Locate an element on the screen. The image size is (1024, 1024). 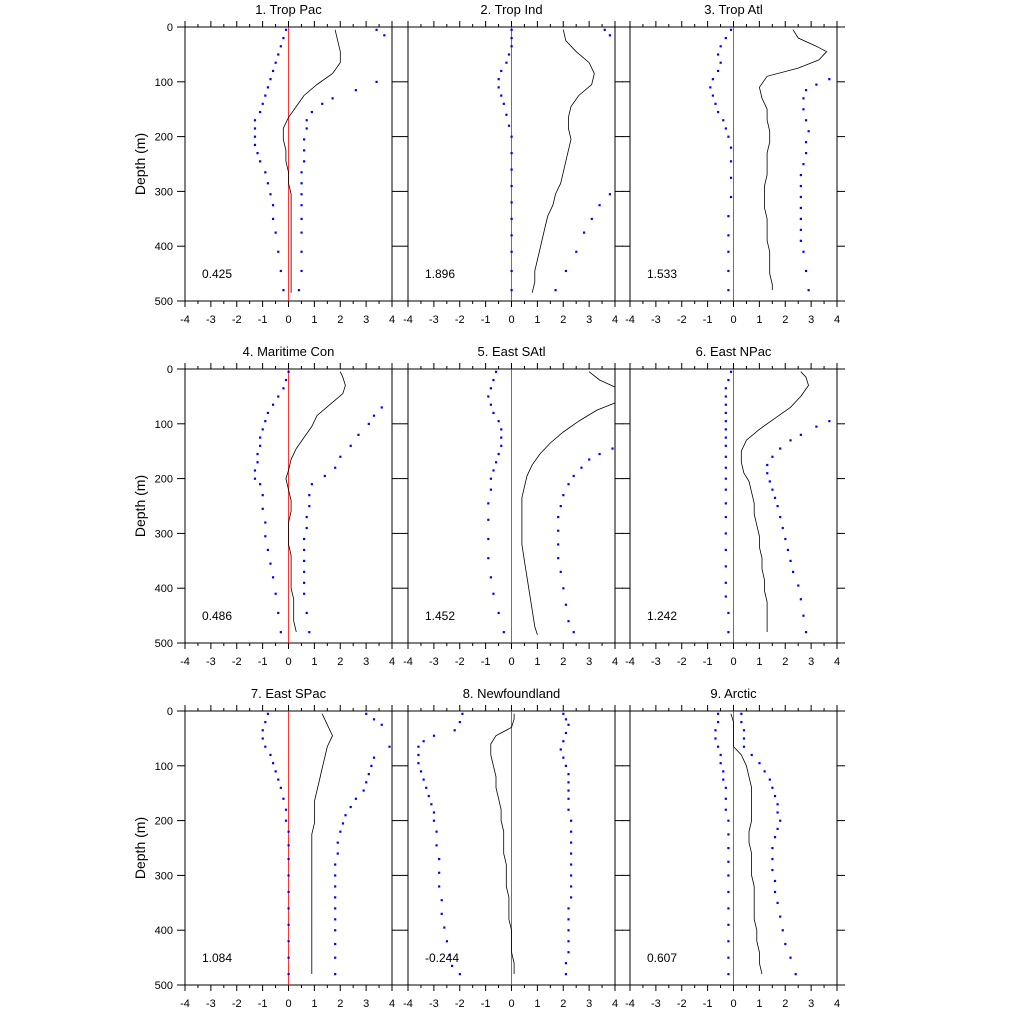
x-tick-label: -3 is located at coordinates (211, 320).